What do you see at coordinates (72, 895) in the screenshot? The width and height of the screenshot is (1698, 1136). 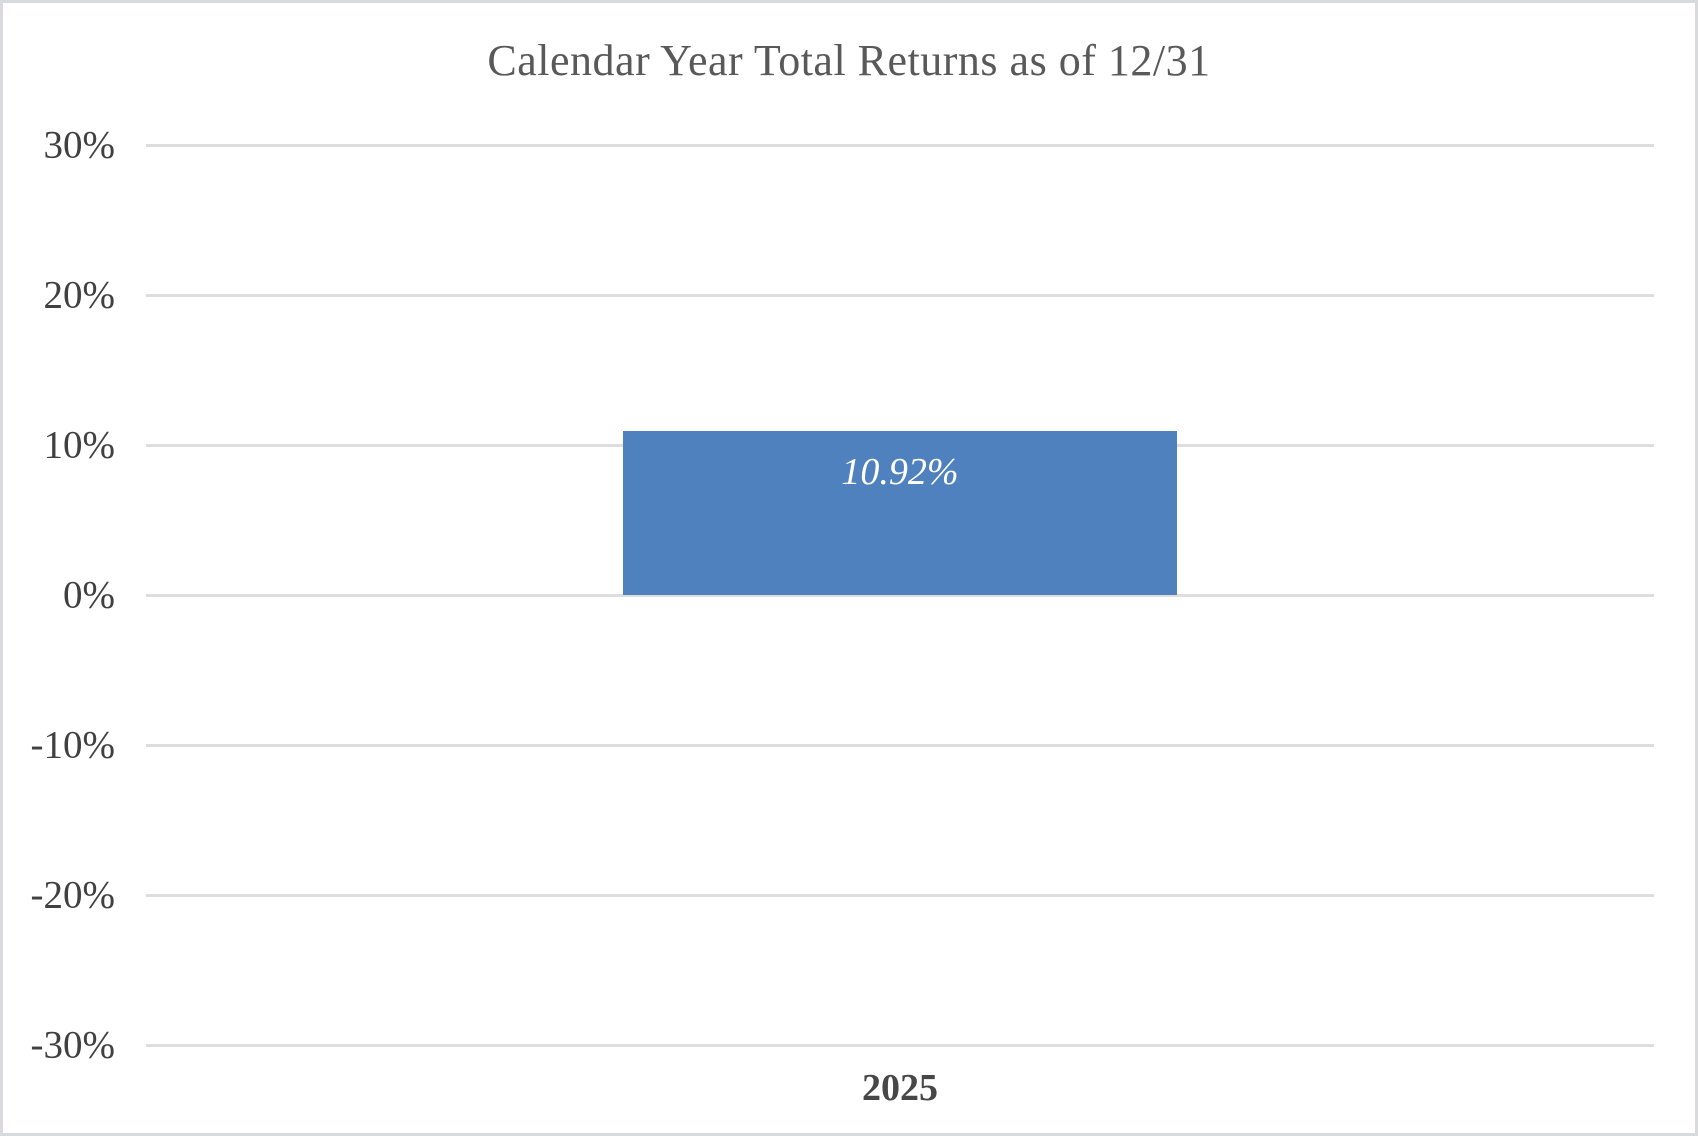 I see `y-tick-label: -20%` at bounding box center [72, 895].